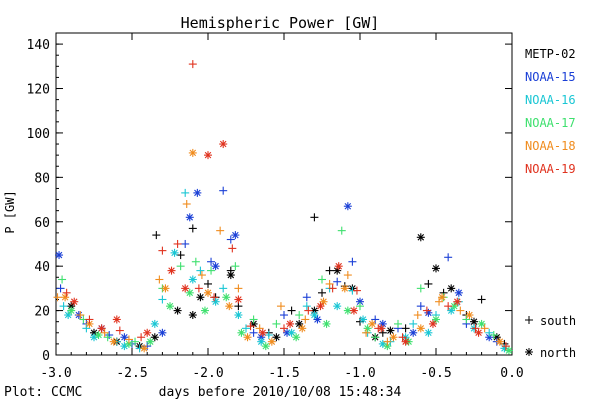  Describe the element at coordinates (550, 337) in the screenshot. I see `hemisphere-legend: south north` at that location.